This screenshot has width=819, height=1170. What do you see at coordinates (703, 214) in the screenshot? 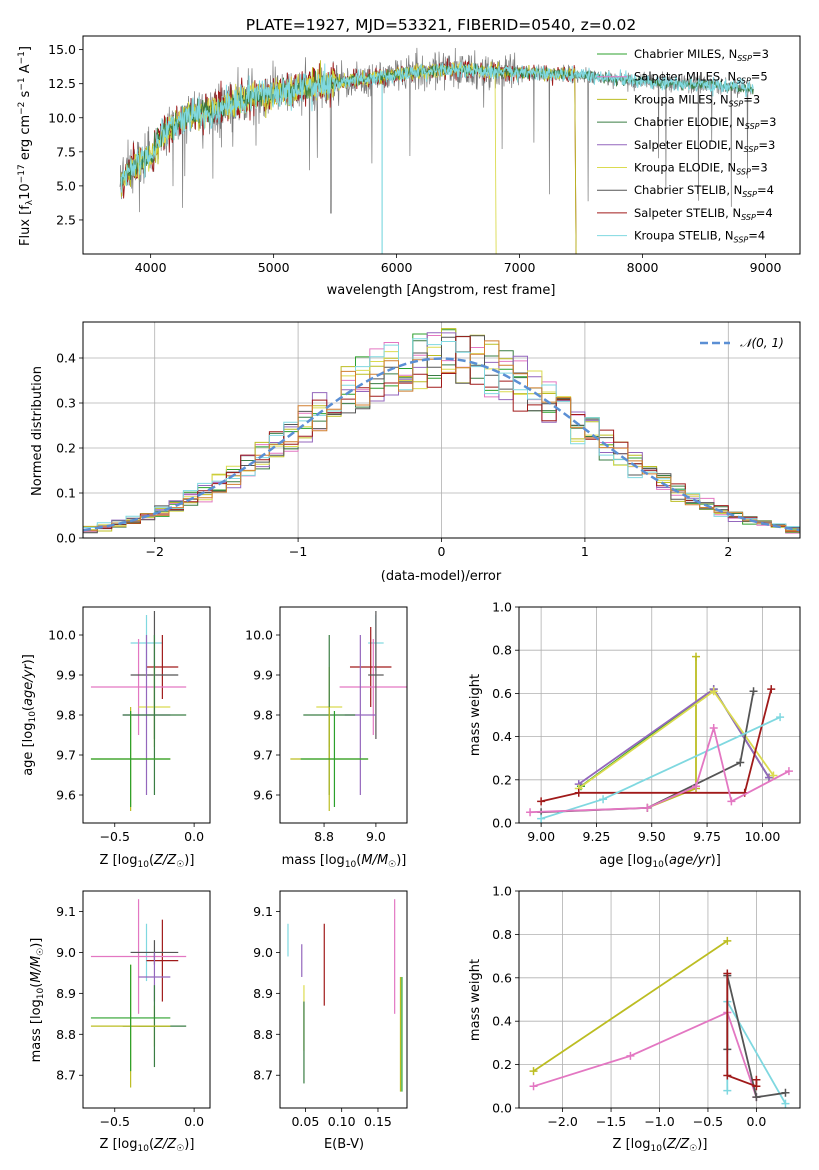
I see `legend-label-7: Salpeter STELIB, NSSP=4` at bounding box center [703, 214].